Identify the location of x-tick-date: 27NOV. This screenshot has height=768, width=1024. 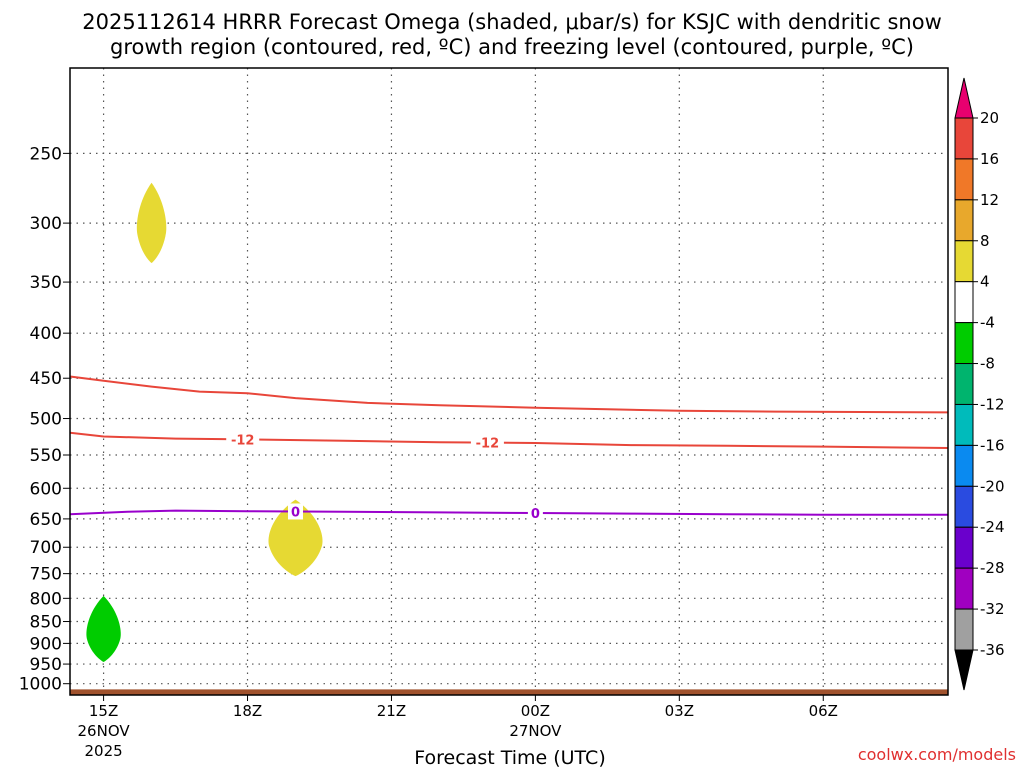
(535, 731).